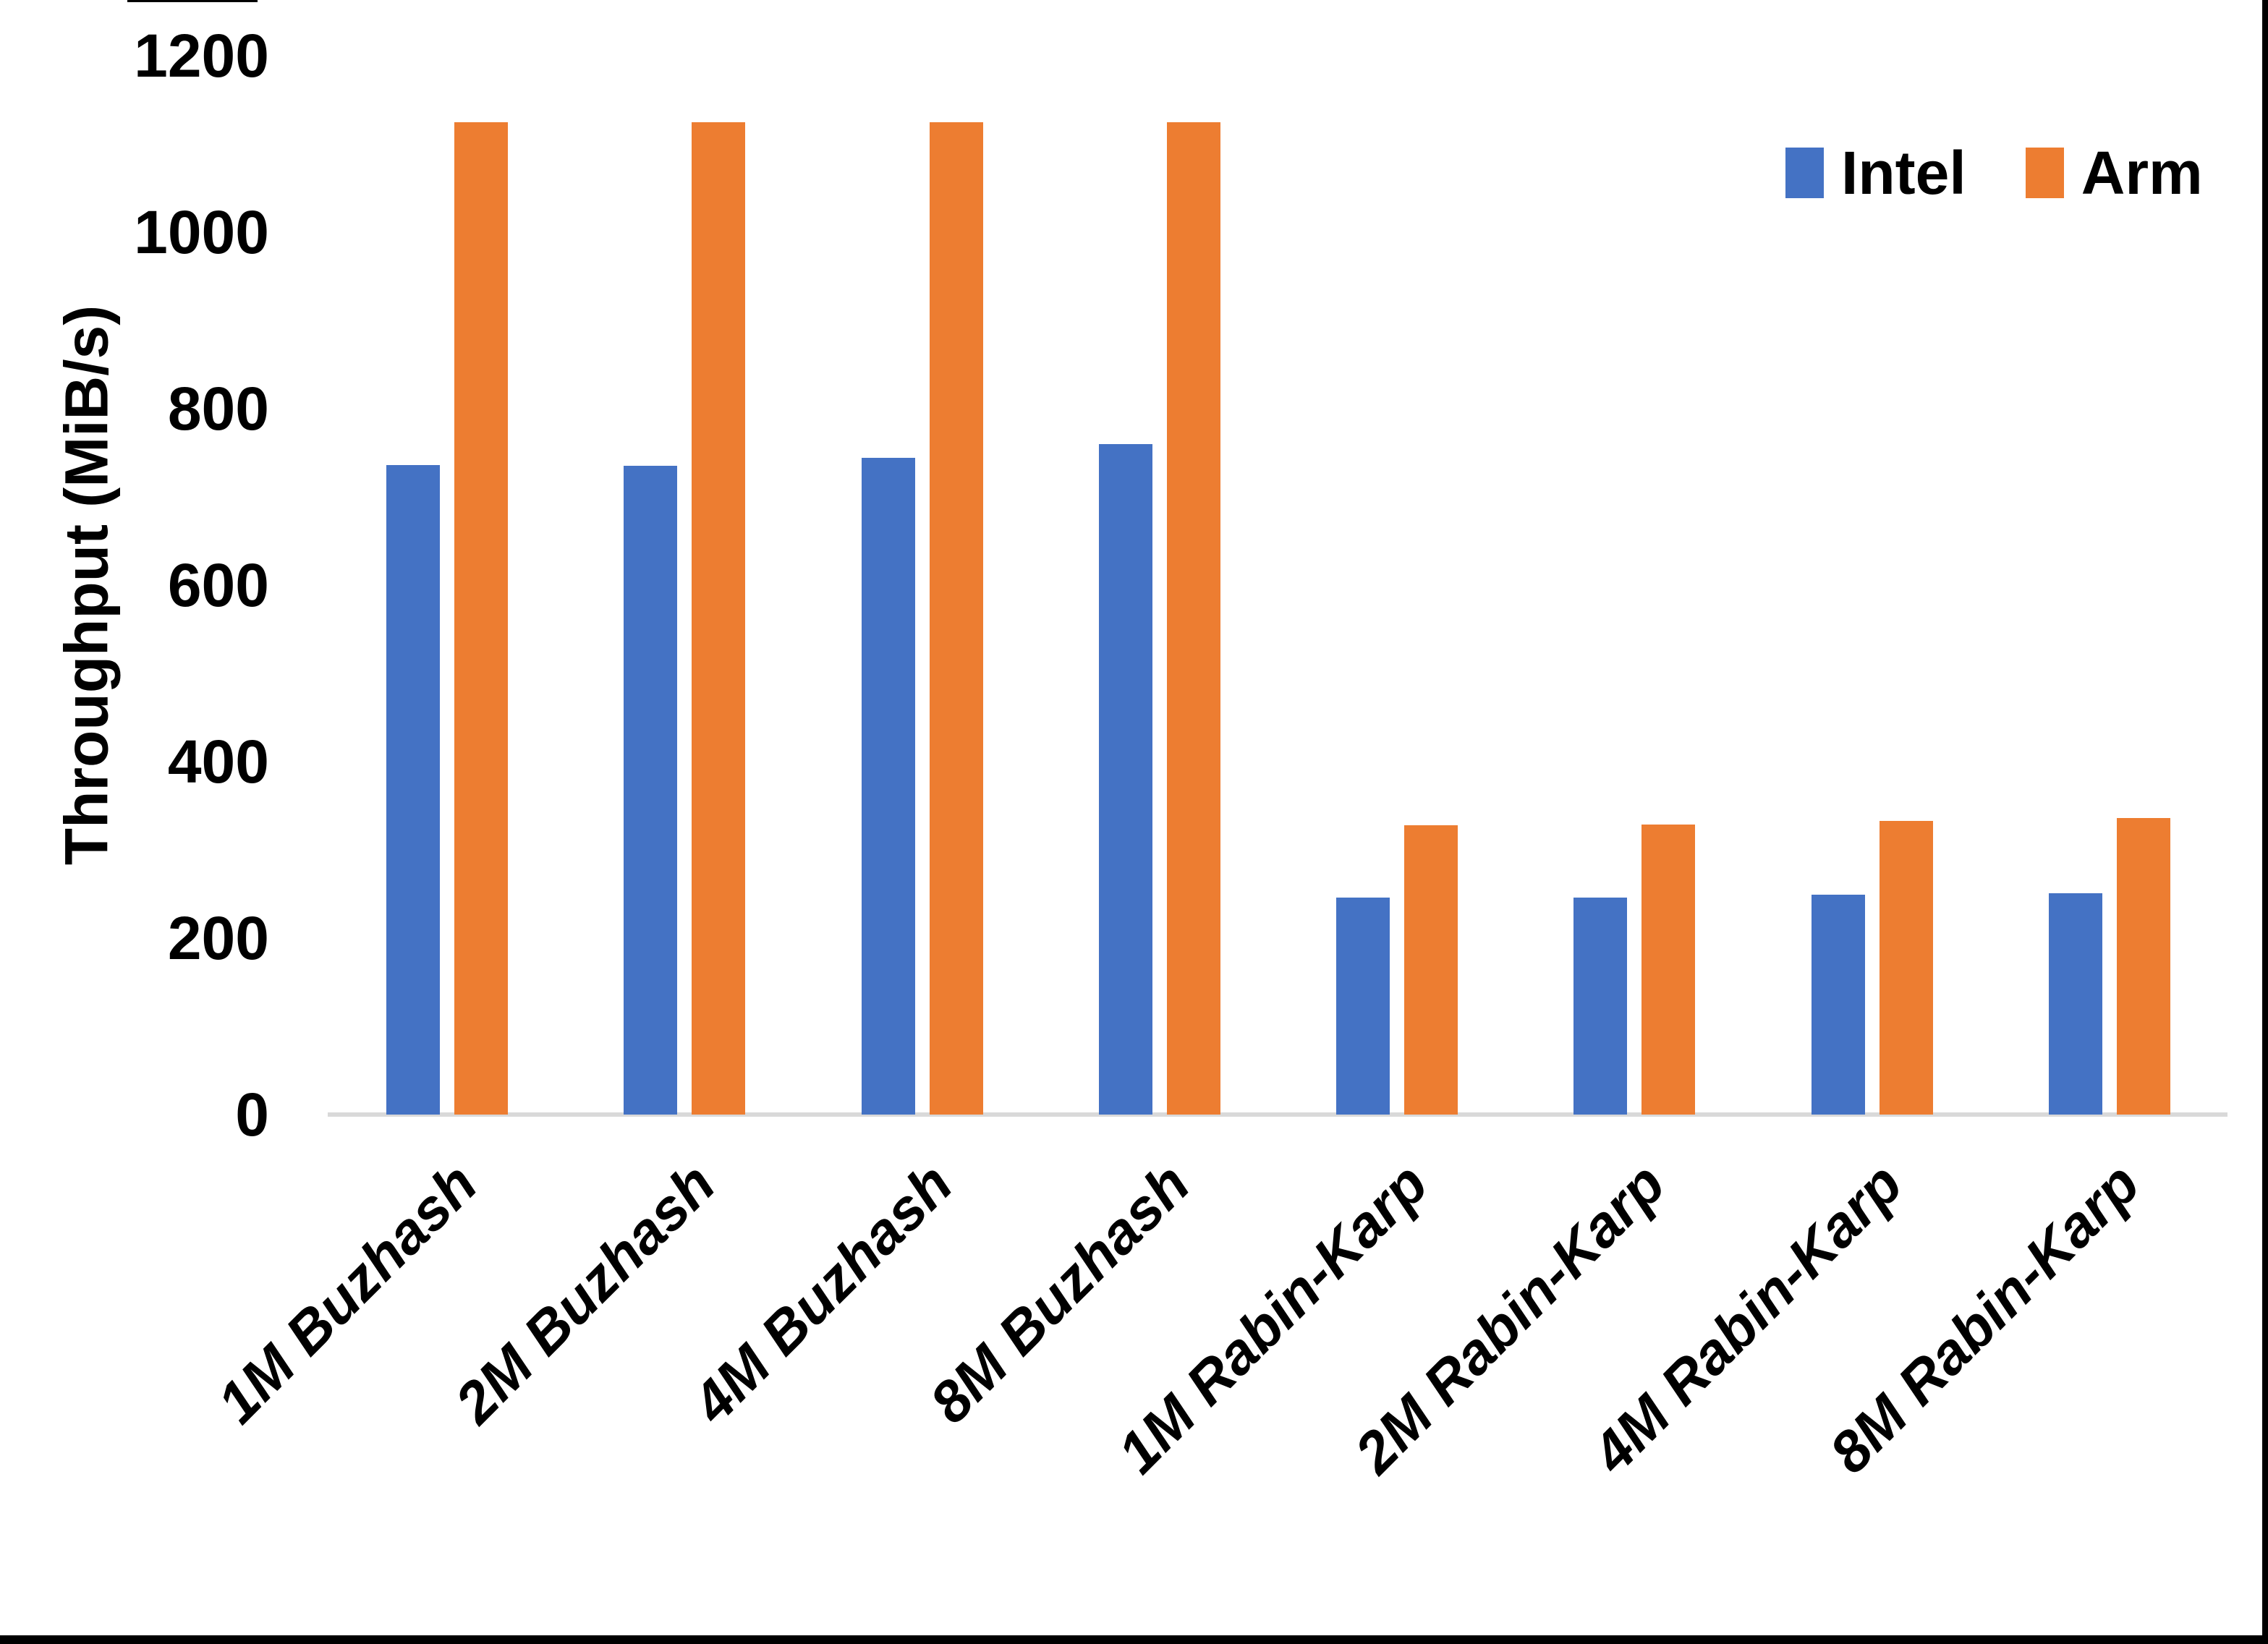  Describe the element at coordinates (1125, 779) in the screenshot. I see `bar-intel-8m-buzhash` at that location.